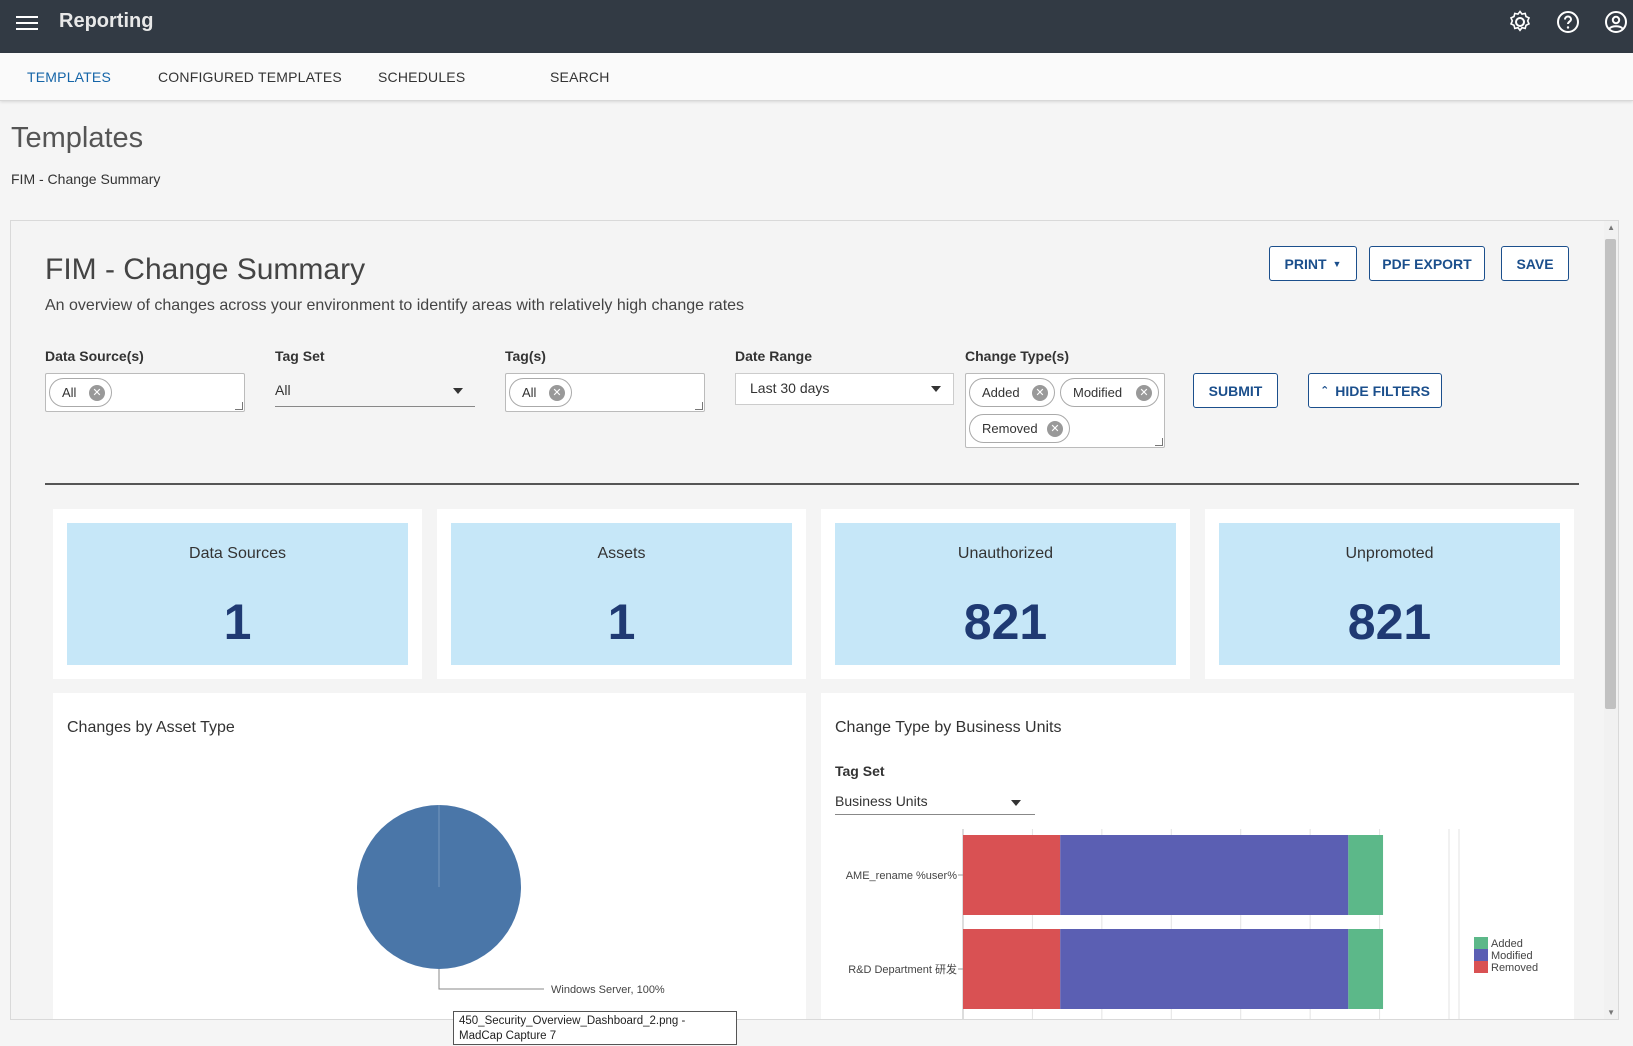  Describe the element at coordinates (283, 390) in the screenshot. I see `tag-set-value: All` at that location.